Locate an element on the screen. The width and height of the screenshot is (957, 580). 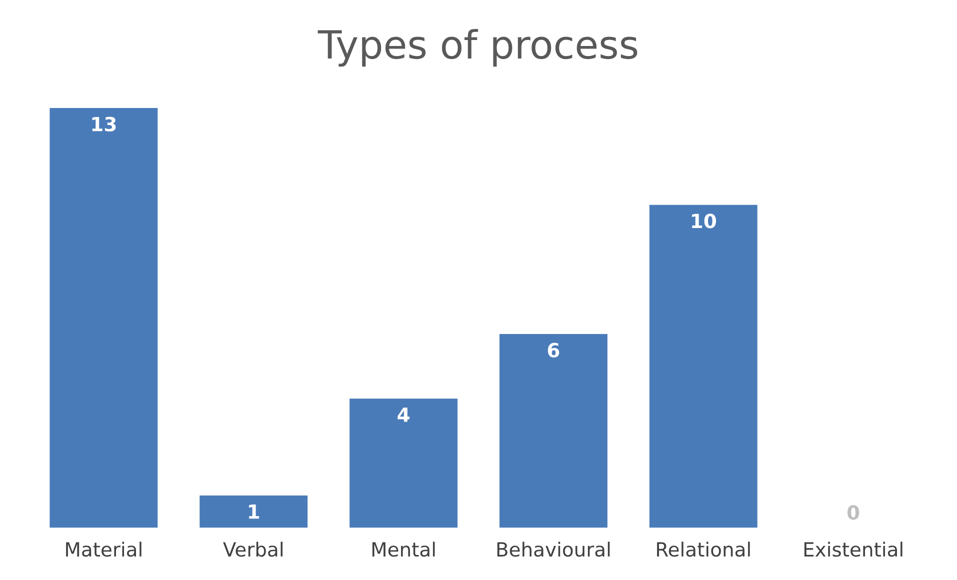
x-tick-label: Behavioural is located at coordinates (553, 549).